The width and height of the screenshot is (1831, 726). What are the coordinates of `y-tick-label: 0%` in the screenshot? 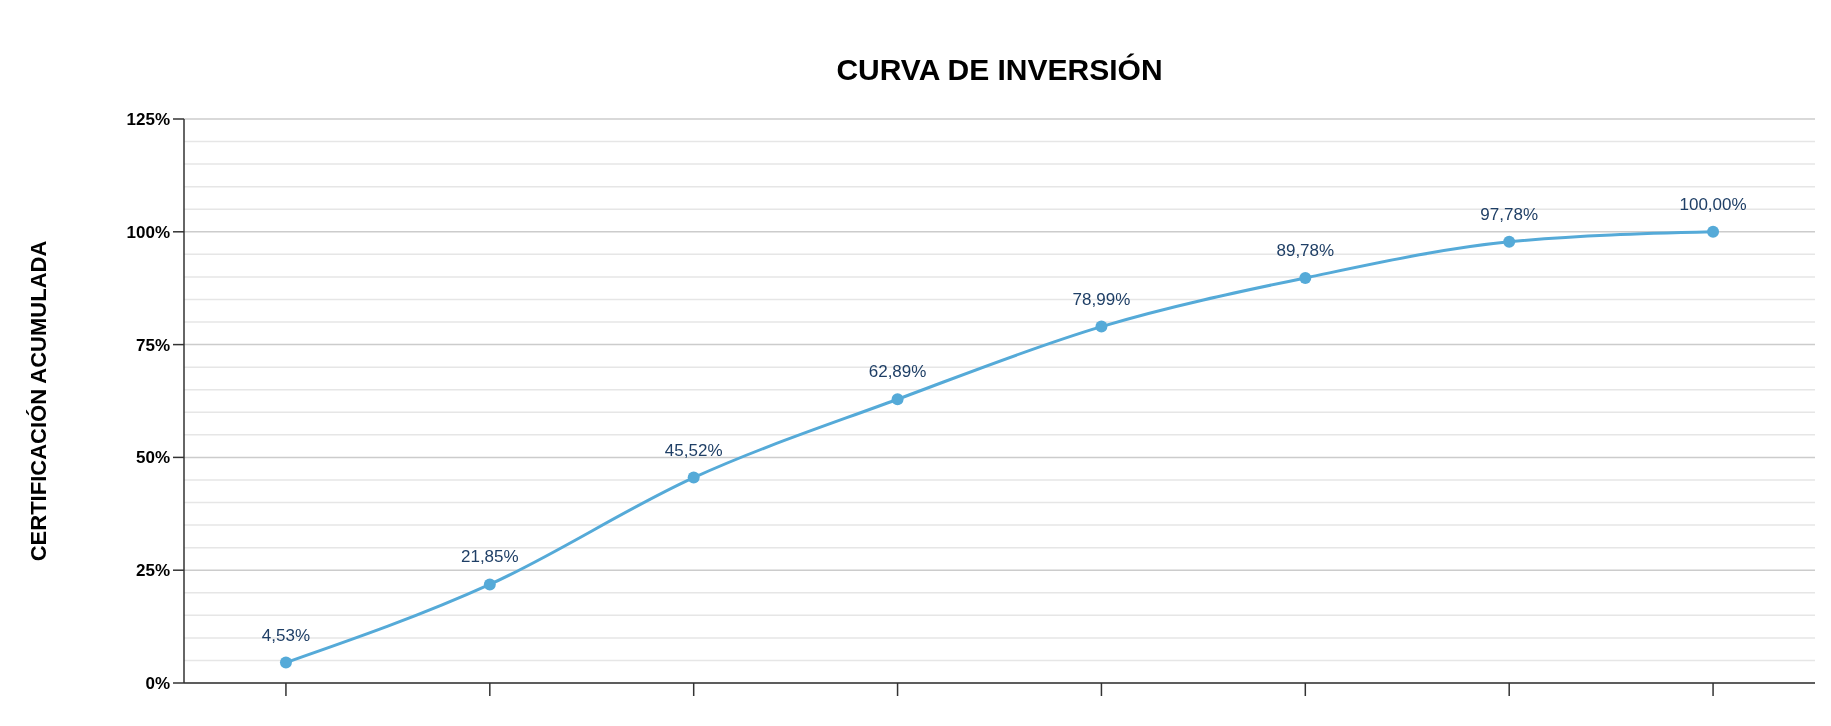 It's located at (157, 683).